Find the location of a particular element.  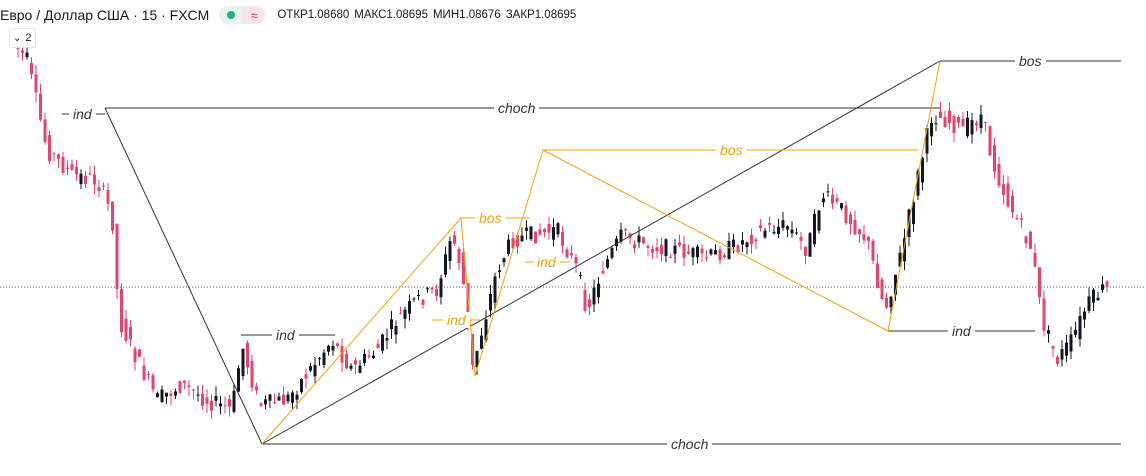

label-ind-orange-1: ind is located at coordinates (456, 320).